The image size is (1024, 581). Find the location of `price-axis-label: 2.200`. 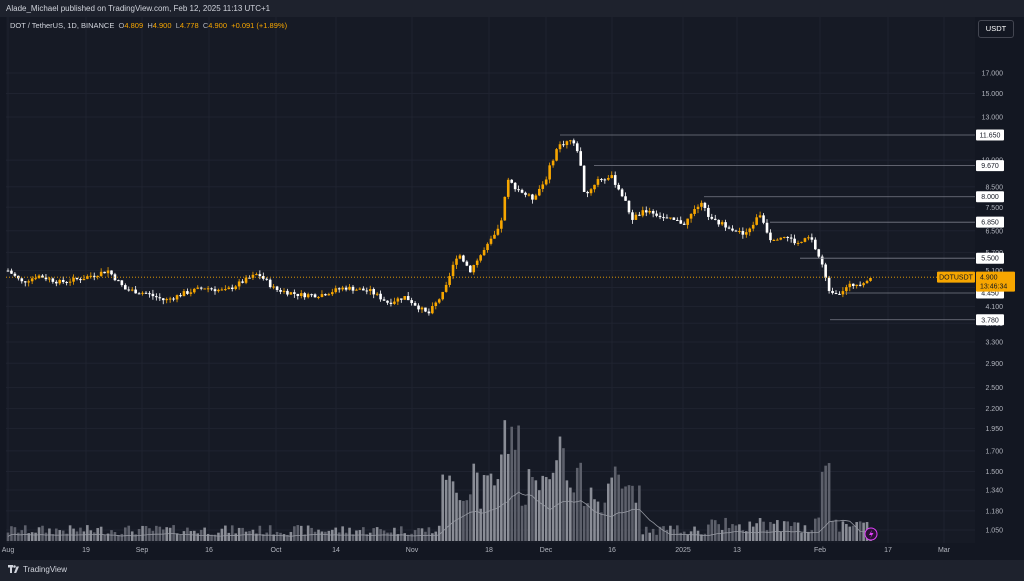

price-axis-label: 2.200 is located at coordinates (994, 409).